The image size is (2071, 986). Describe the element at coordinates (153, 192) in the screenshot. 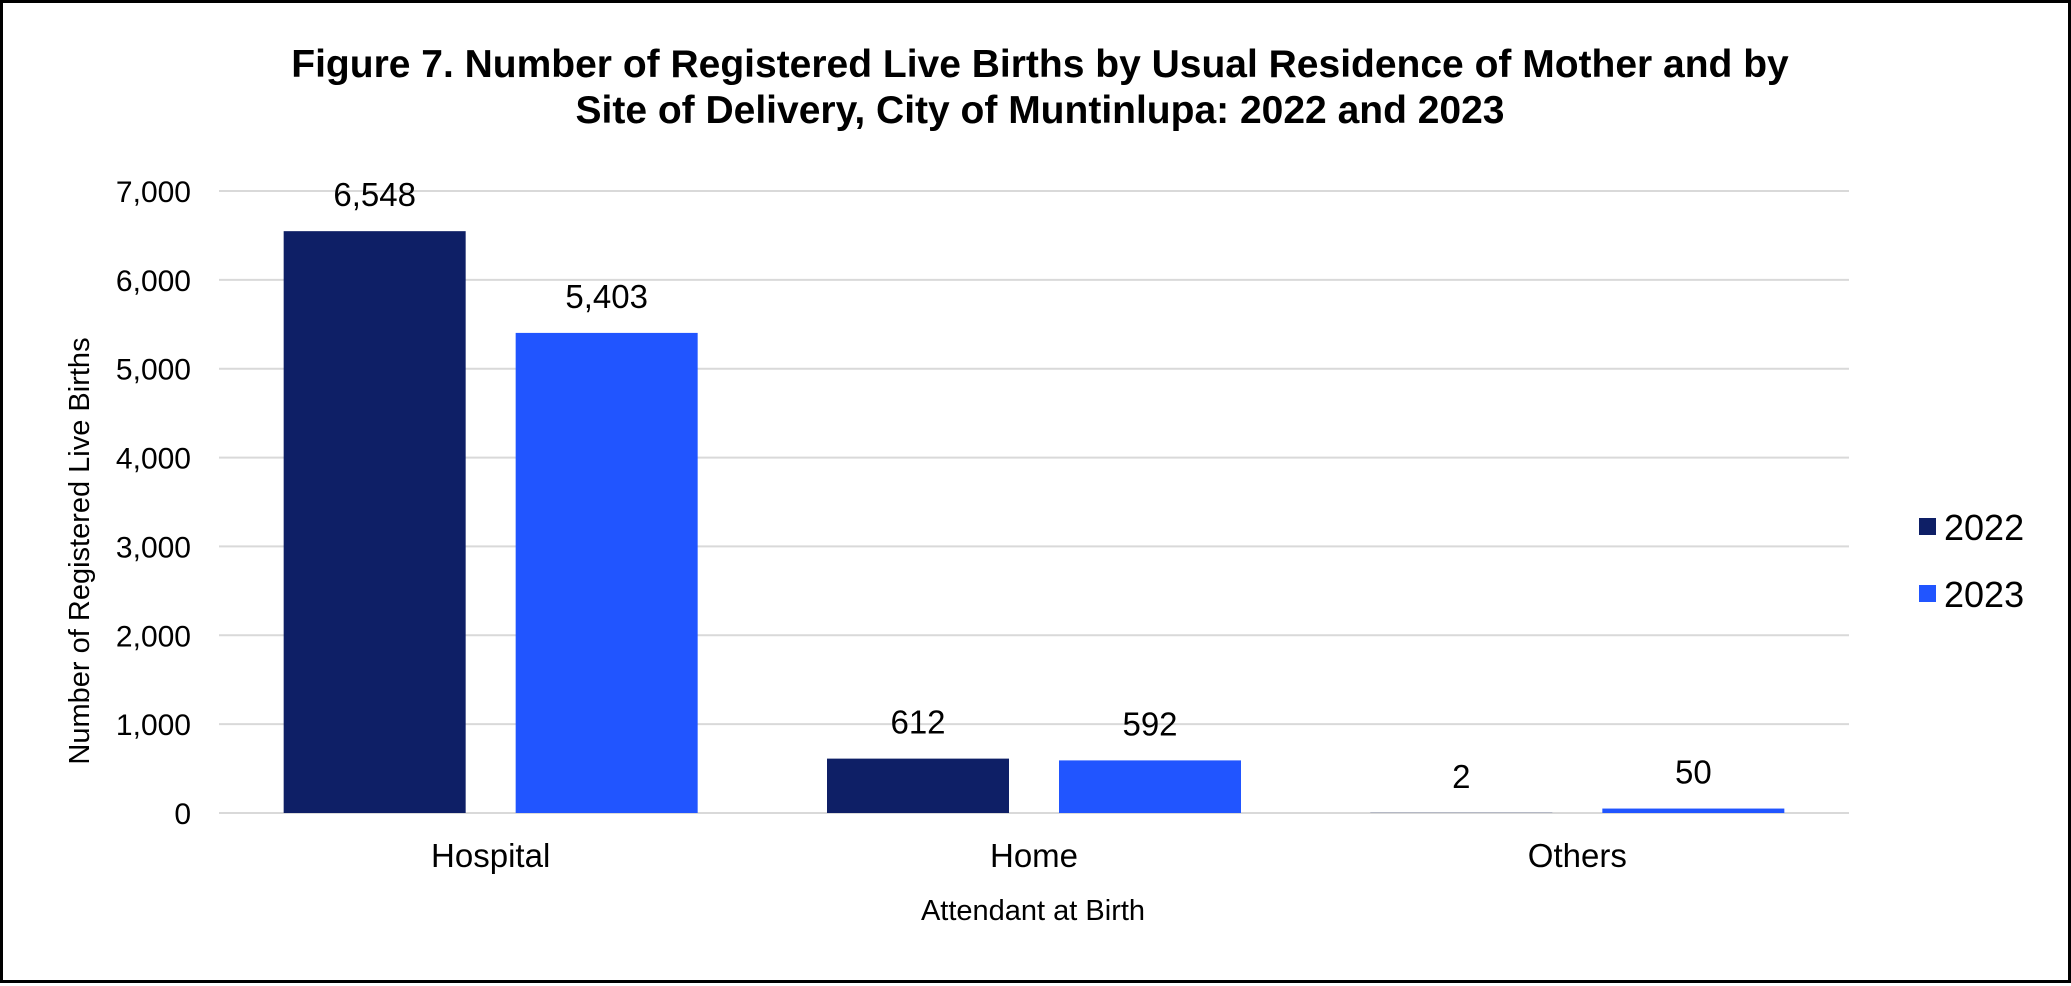

I see `y-tick-label: 7,000` at that location.